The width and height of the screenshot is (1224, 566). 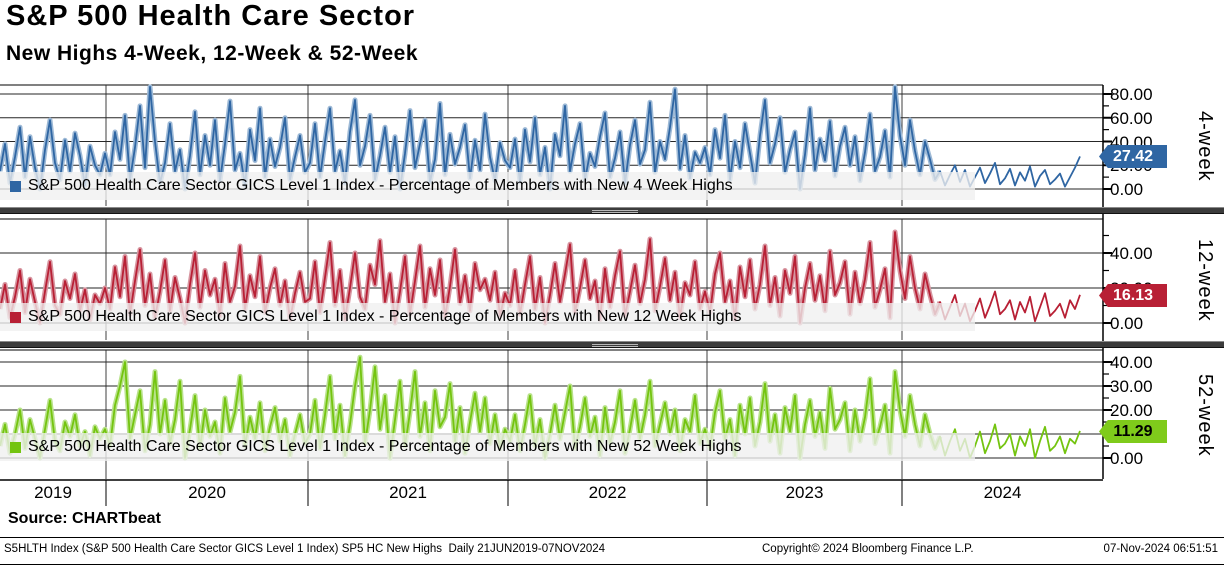 What do you see at coordinates (15, 317) in the screenshot?
I see `legend-marker-red-icon` at bounding box center [15, 317].